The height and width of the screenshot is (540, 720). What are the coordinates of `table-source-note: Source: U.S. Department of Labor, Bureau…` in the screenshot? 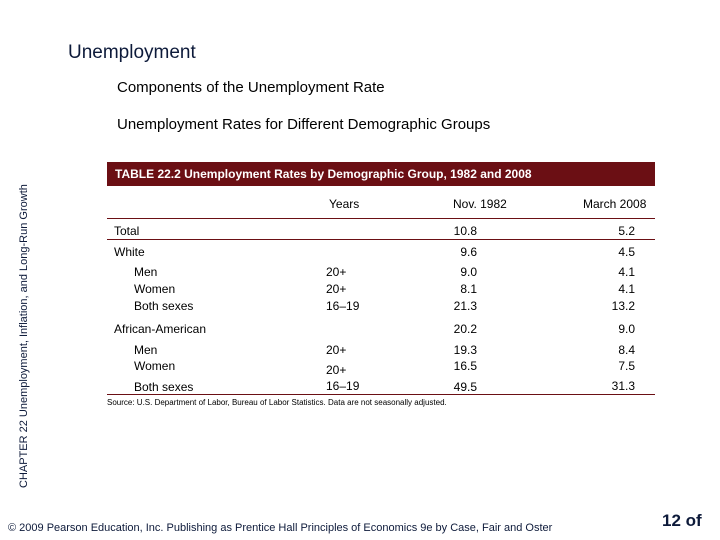 It's located at (277, 402).